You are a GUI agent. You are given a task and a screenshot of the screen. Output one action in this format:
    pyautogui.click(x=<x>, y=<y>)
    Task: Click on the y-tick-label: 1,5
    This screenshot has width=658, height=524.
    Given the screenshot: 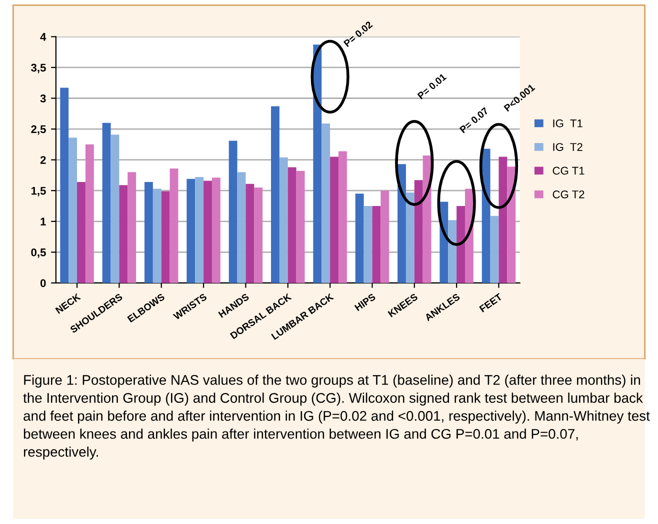 What is the action you would take?
    pyautogui.click(x=38, y=191)
    